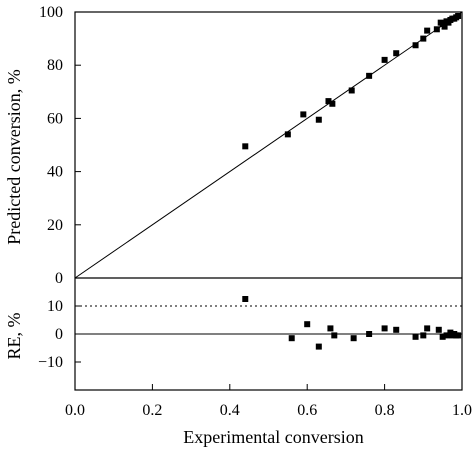  I want to click on bottom-y-ticks: −10 0 10, so click(59, 334).